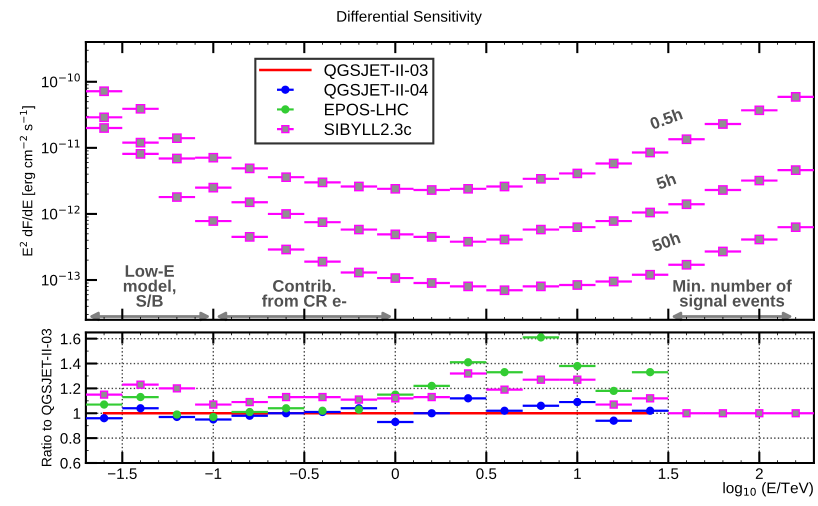 Image resolution: width=818 pixels, height=506 pixels. What do you see at coordinates (666, 118) in the screenshot?
I see `annotation: 0.5h` at bounding box center [666, 118].